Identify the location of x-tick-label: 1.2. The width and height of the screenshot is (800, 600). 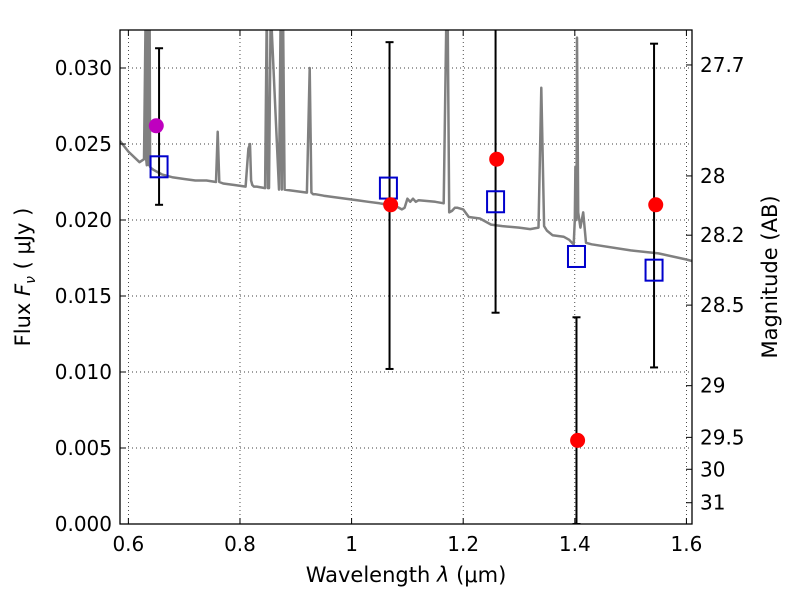
(463, 544).